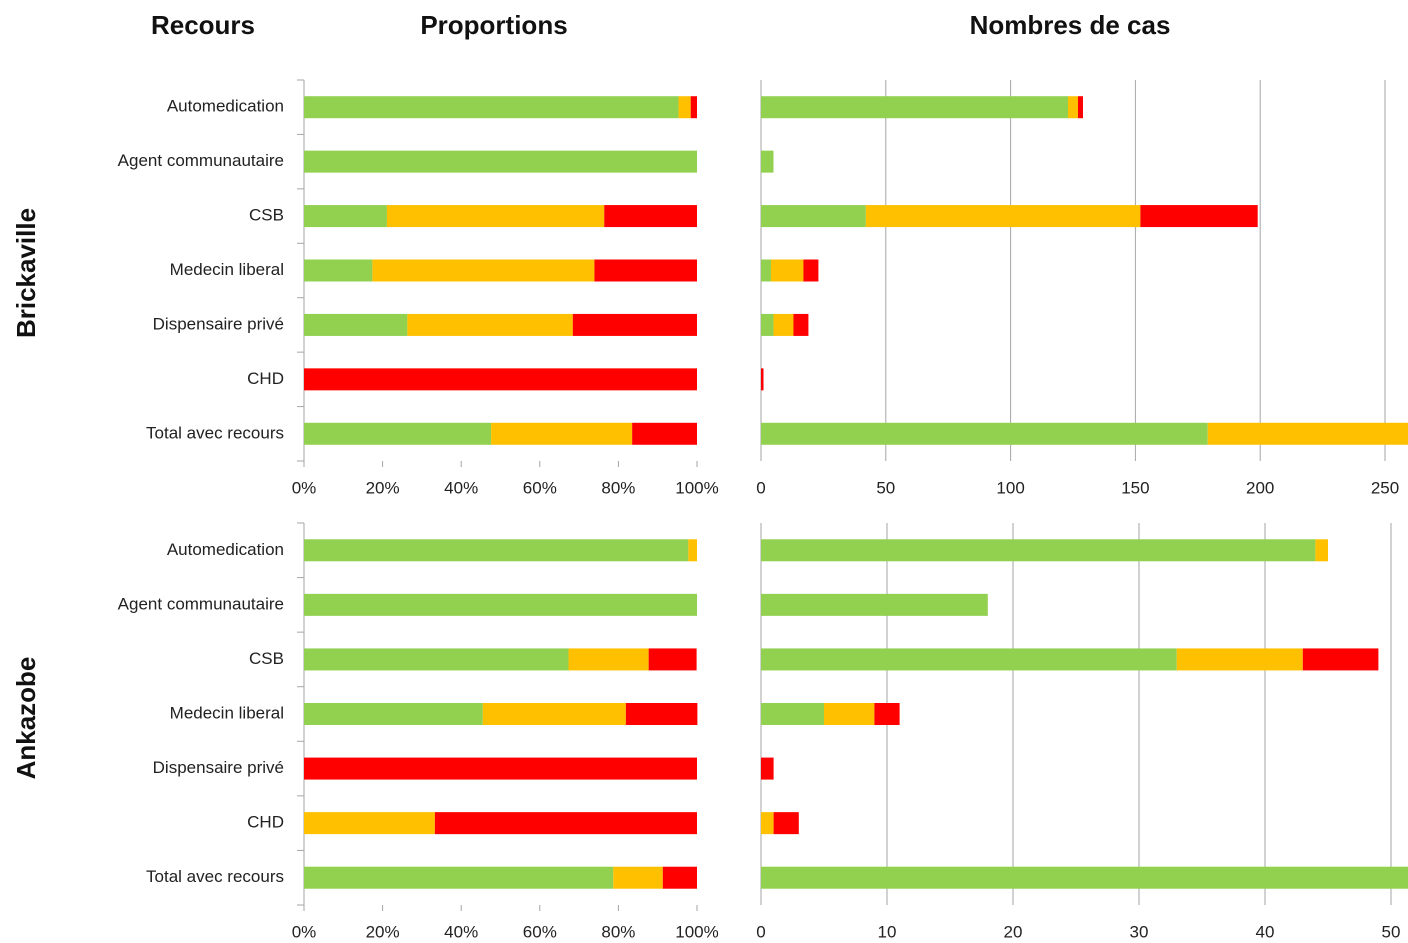 This screenshot has height=943, width=1408. I want to click on header: Nombres de cas, so click(1070, 25).